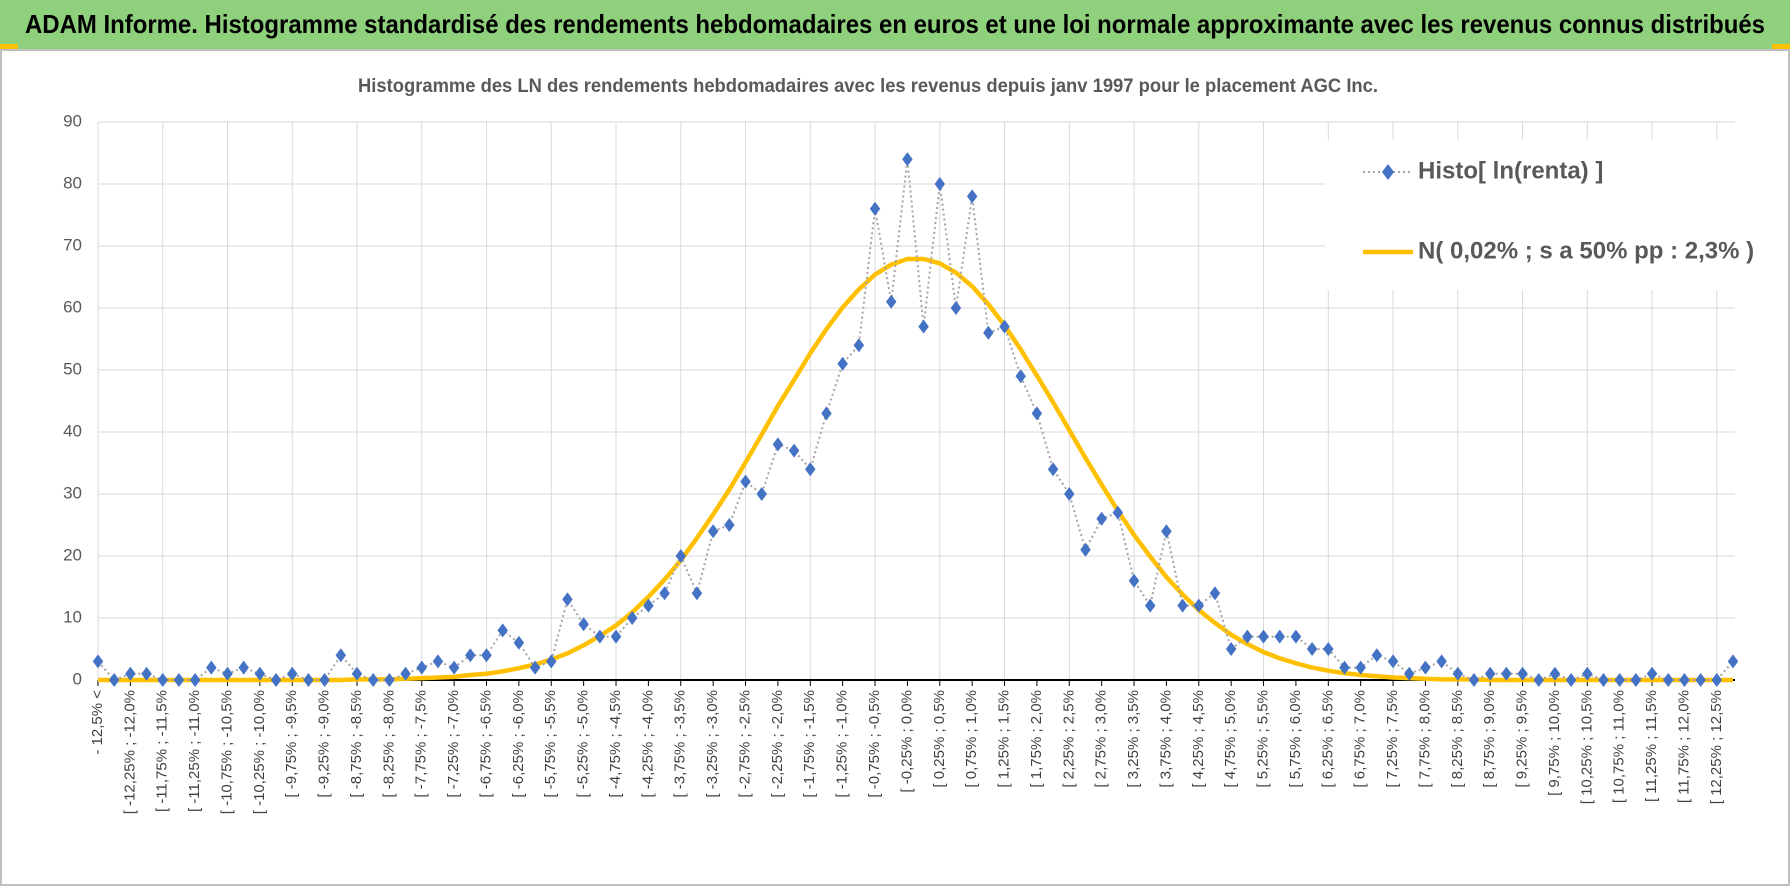 This screenshot has height=887, width=1790. What do you see at coordinates (680, 744) in the screenshot?
I see `x-tick-label: [ -3,75% ; -3,5%` at bounding box center [680, 744].